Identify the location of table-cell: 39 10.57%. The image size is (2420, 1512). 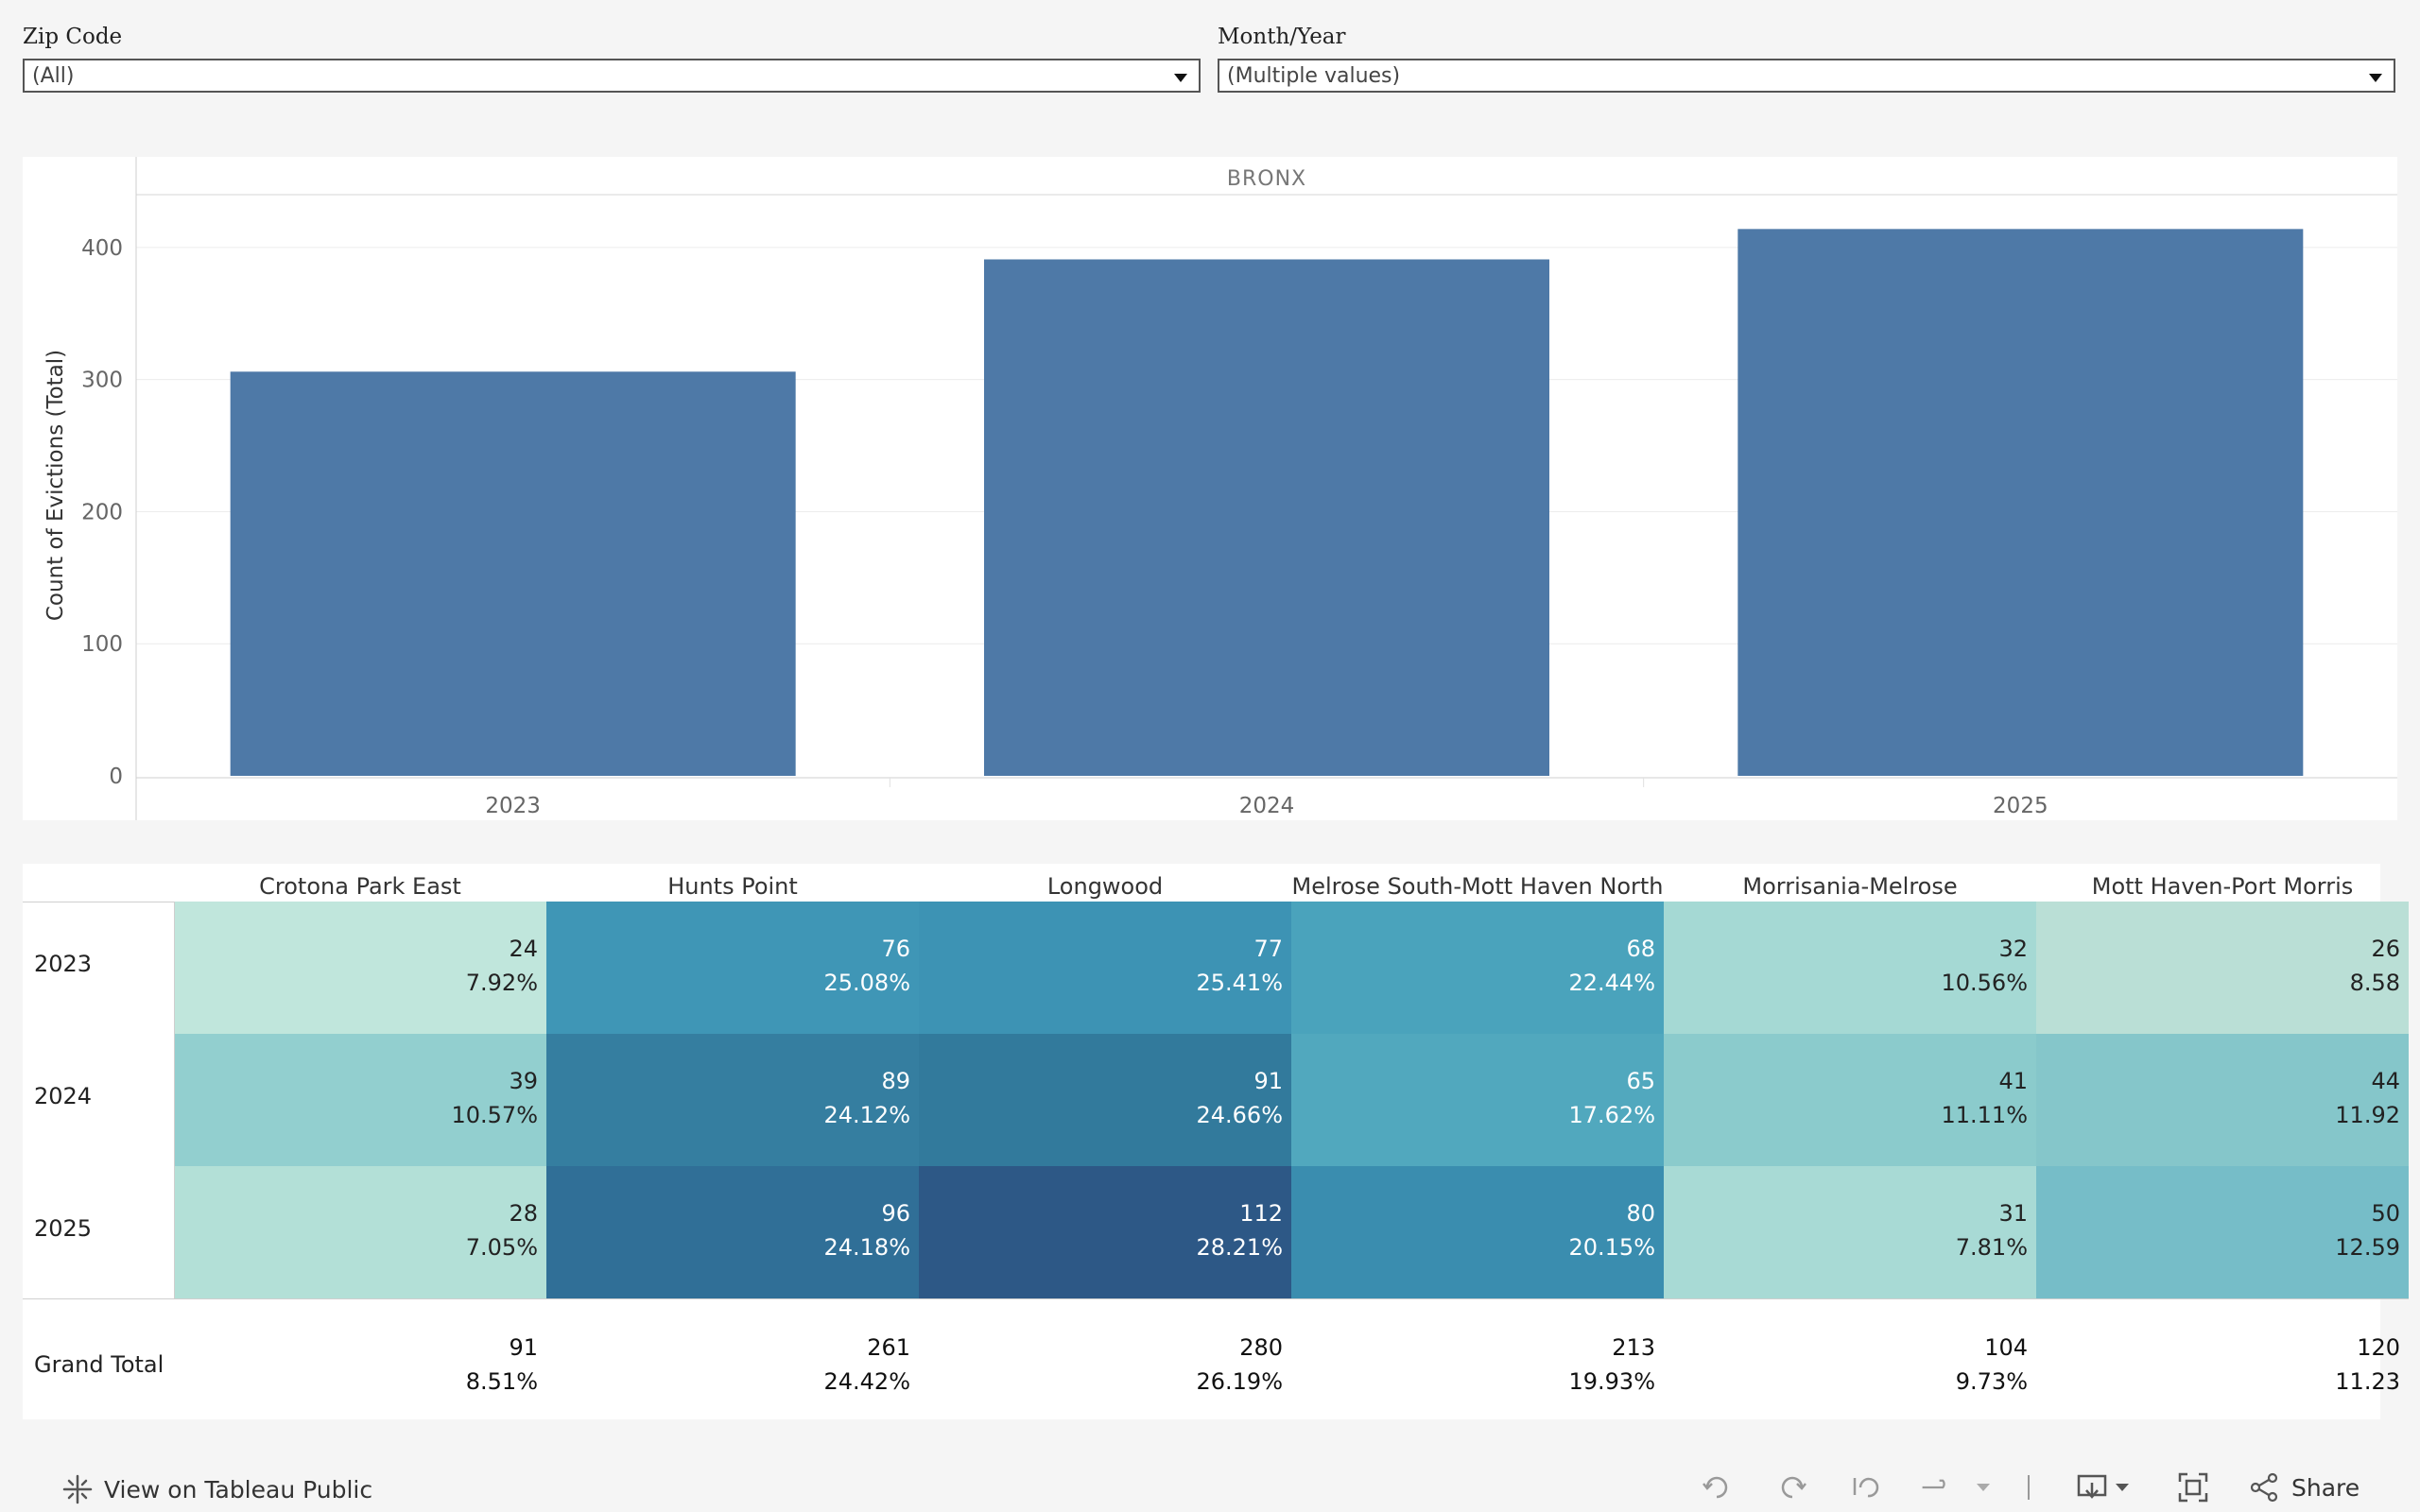
(360, 1100).